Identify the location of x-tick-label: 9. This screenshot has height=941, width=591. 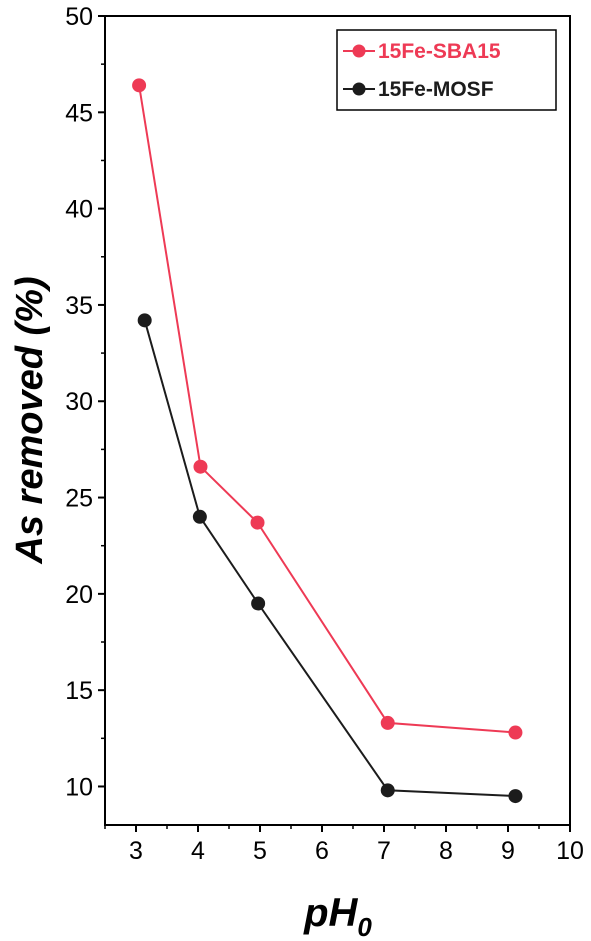
(508, 851).